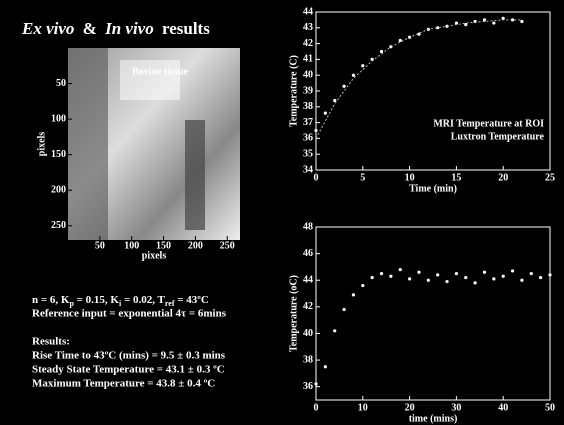 Image resolution: width=564 pixels, height=425 pixels. What do you see at coordinates (58, 154) in the screenshot?
I see `y-tick-label: 150` at bounding box center [58, 154].